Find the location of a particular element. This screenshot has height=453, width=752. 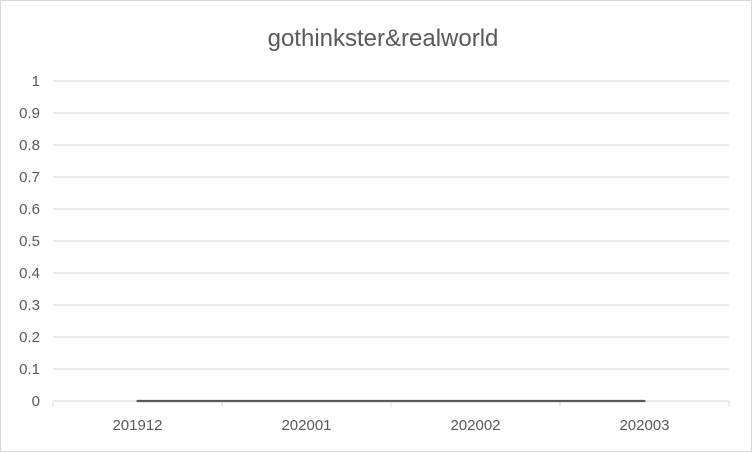

x-tick-label: 202001 is located at coordinates (306, 425).